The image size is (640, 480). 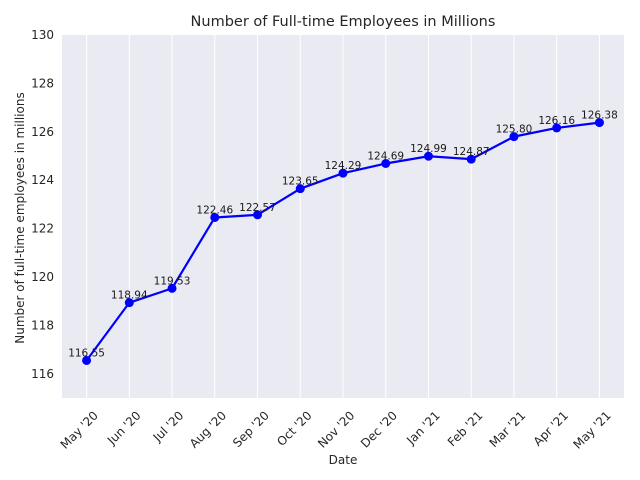 I want to click on x-tick-label: Dec '20, so click(x=379, y=429).